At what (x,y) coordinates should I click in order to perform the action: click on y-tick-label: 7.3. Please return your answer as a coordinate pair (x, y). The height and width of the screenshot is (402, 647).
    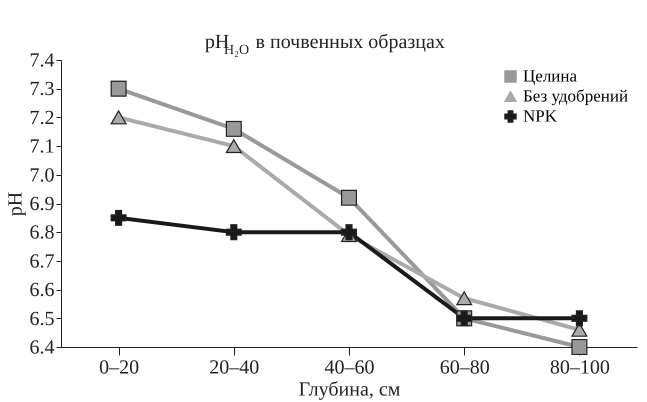
    Looking at the image, I should click on (42, 89).